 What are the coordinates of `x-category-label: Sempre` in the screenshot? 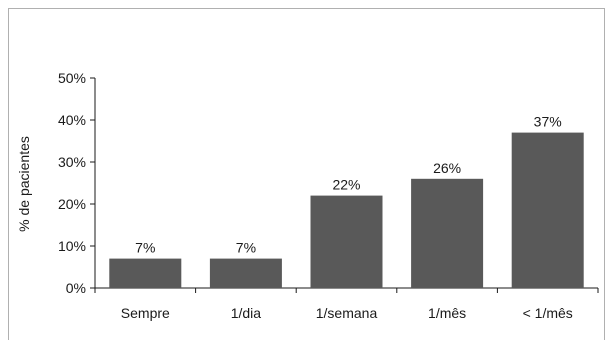 It's located at (145, 313).